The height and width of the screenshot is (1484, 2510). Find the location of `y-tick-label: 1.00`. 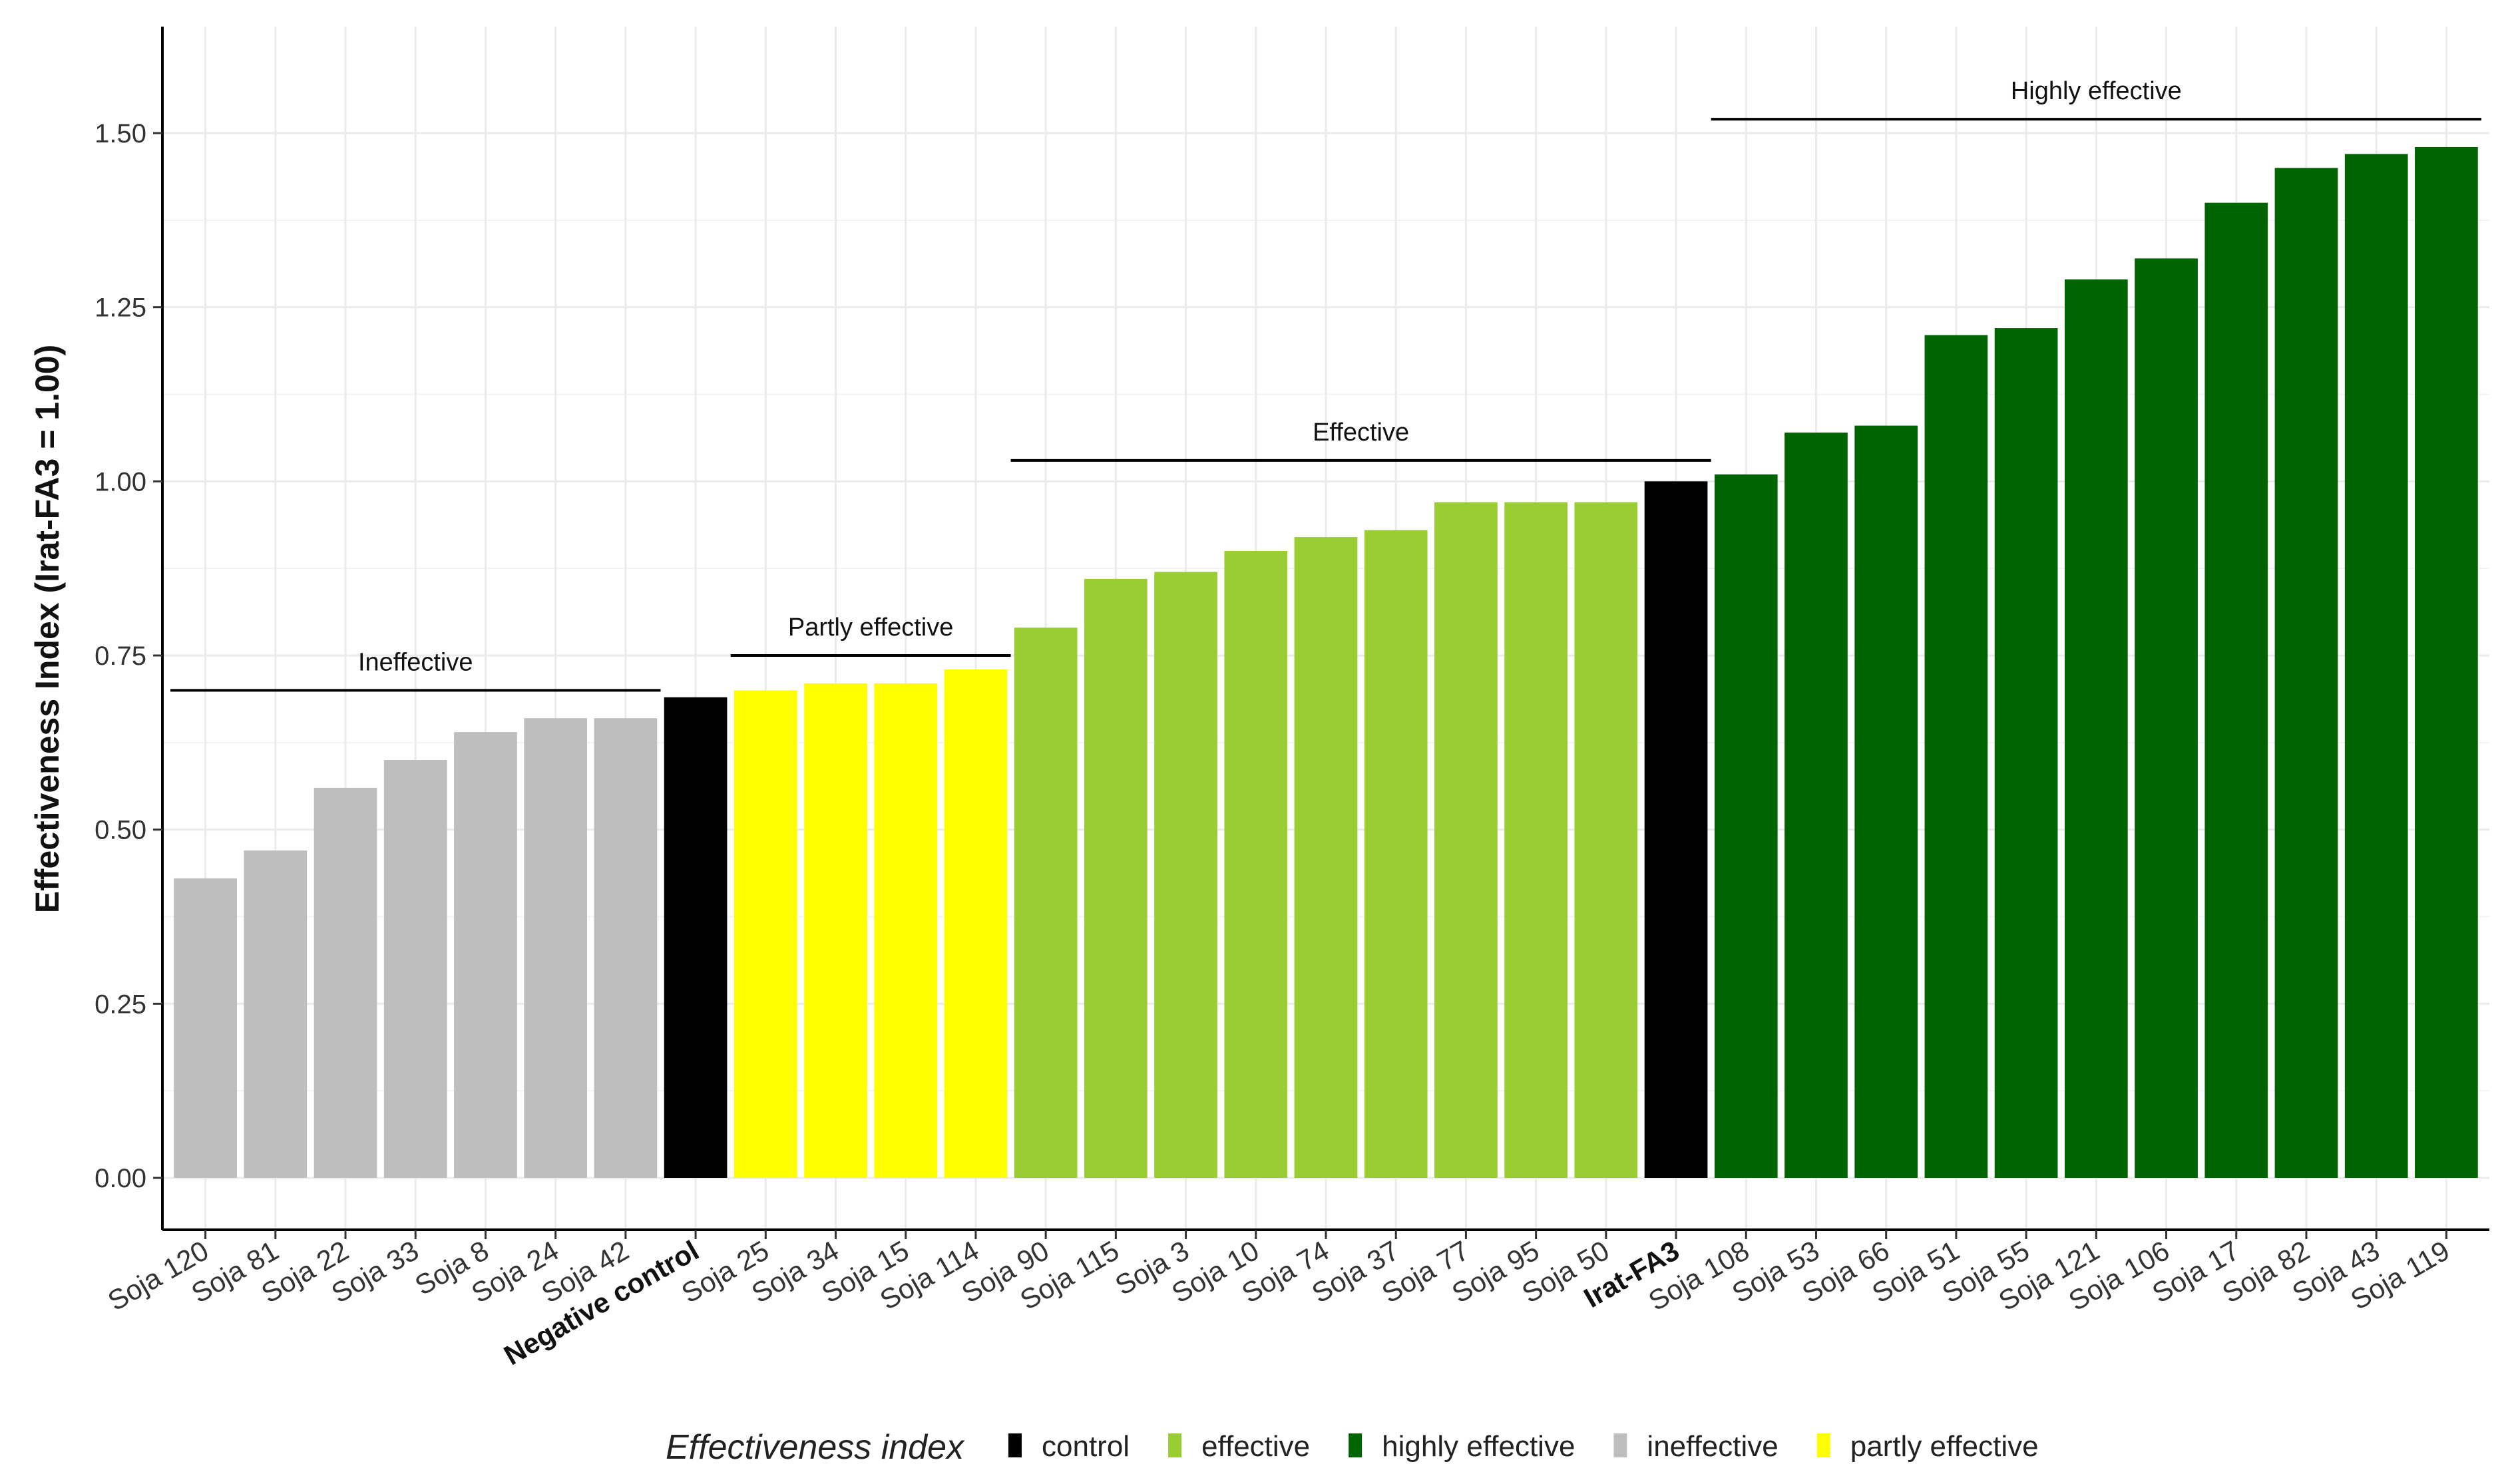

y-tick-label: 1.00 is located at coordinates (120, 481).